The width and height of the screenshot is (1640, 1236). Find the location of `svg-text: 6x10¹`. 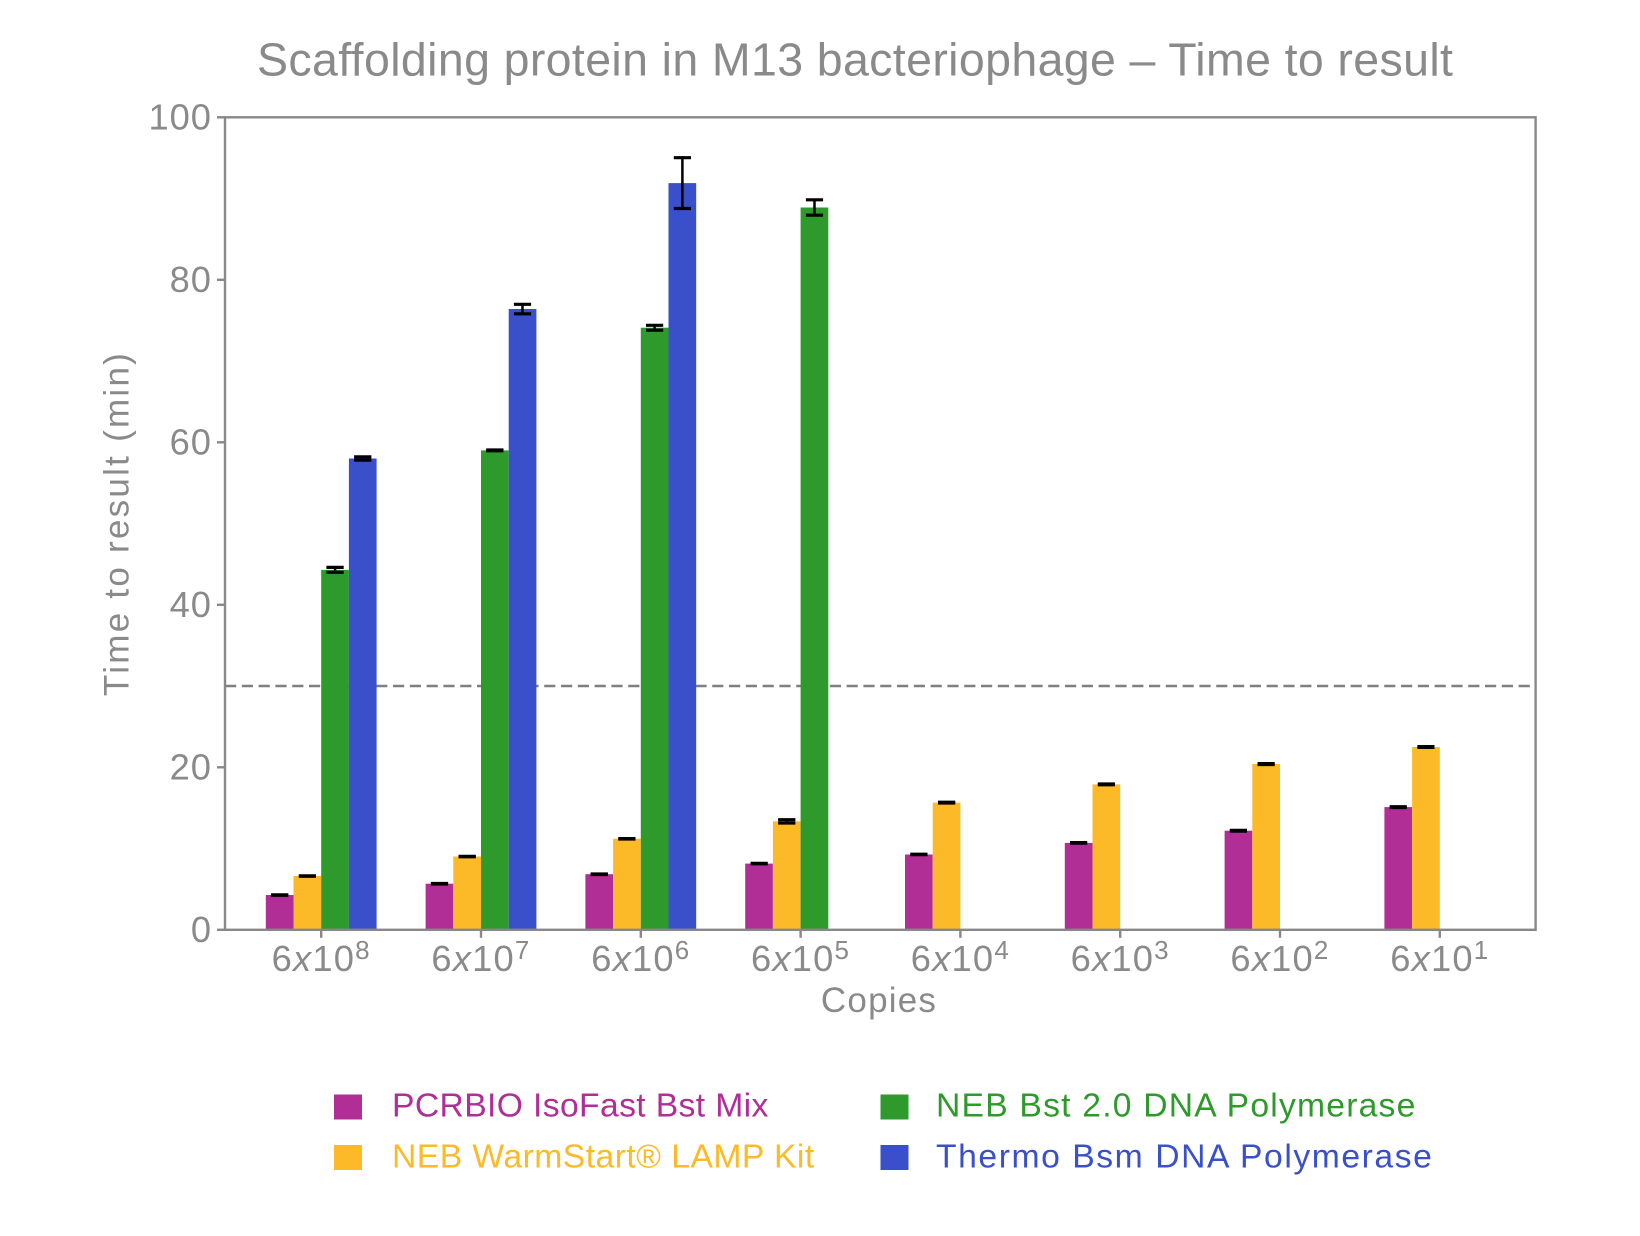

svg-text: 6x10¹ is located at coordinates (1439, 957).